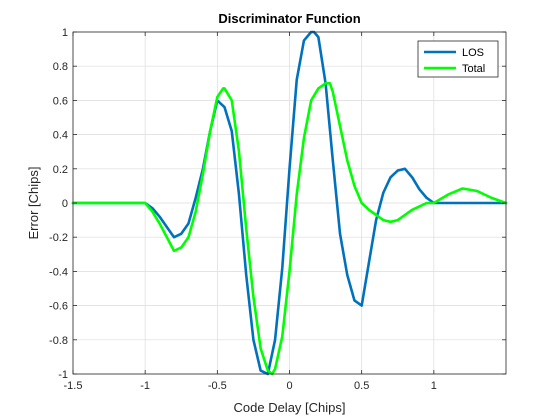 Image resolution: width=560 pixels, height=420 pixels. What do you see at coordinates (60, 101) in the screenshot?
I see `y-tick-label: 0.6` at bounding box center [60, 101].